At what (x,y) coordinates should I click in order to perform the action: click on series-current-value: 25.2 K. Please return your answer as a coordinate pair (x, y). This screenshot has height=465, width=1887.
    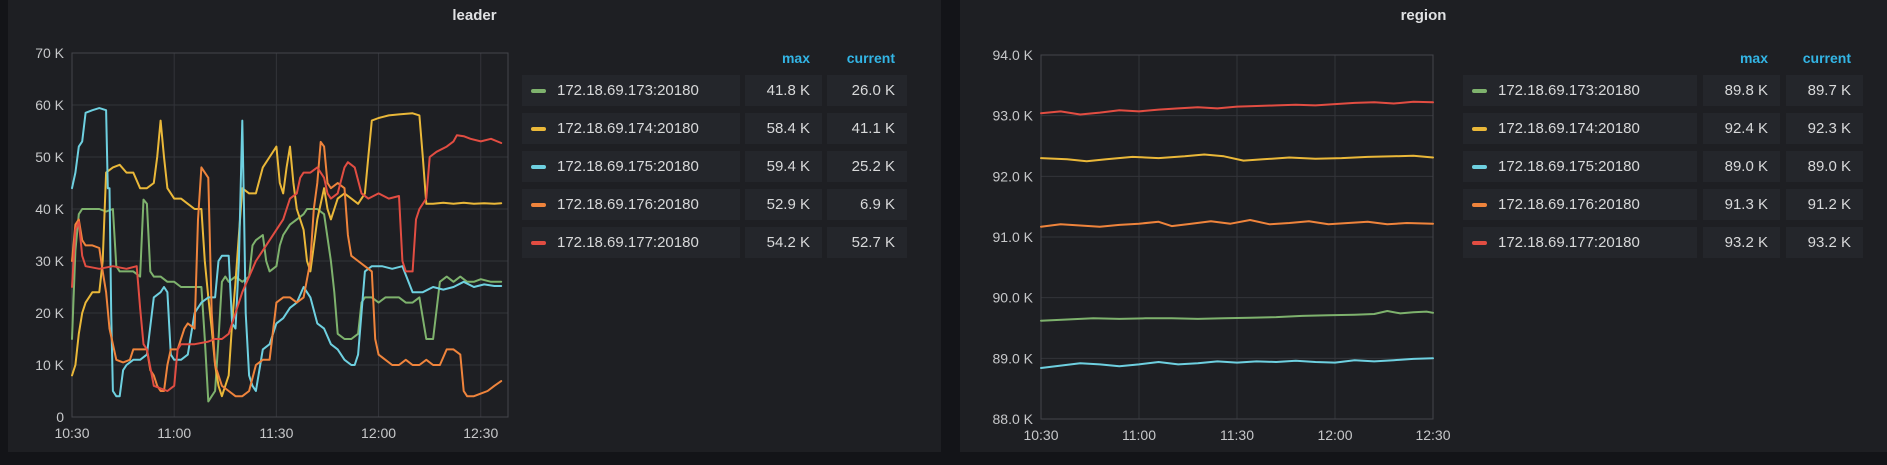
    Looking at the image, I should click on (867, 166).